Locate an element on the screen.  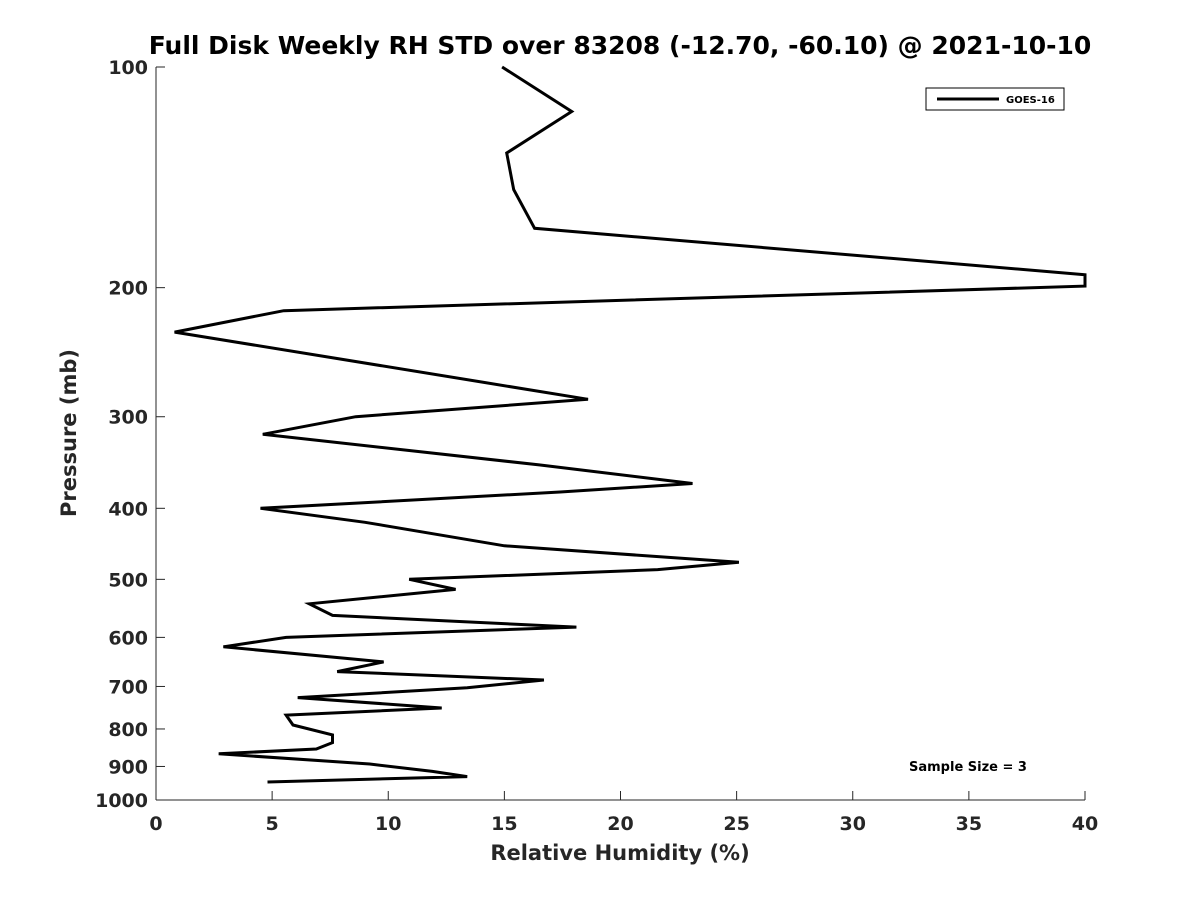
y-tick-label-600: 600 is located at coordinates (128, 638).